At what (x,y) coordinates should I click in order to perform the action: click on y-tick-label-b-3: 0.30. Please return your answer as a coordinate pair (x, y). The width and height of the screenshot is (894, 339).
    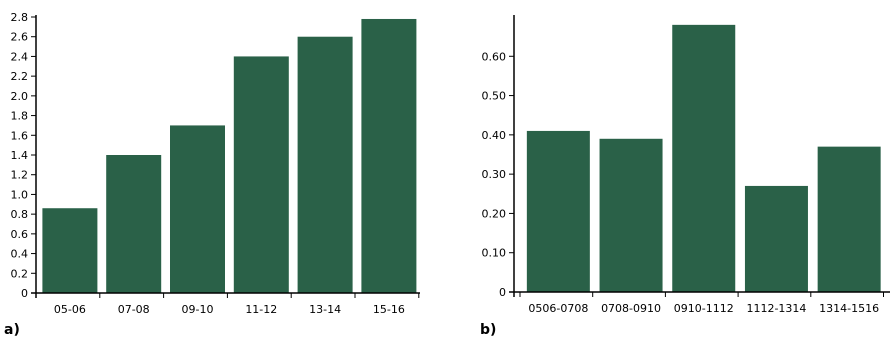
    Looking at the image, I should click on (494, 174).